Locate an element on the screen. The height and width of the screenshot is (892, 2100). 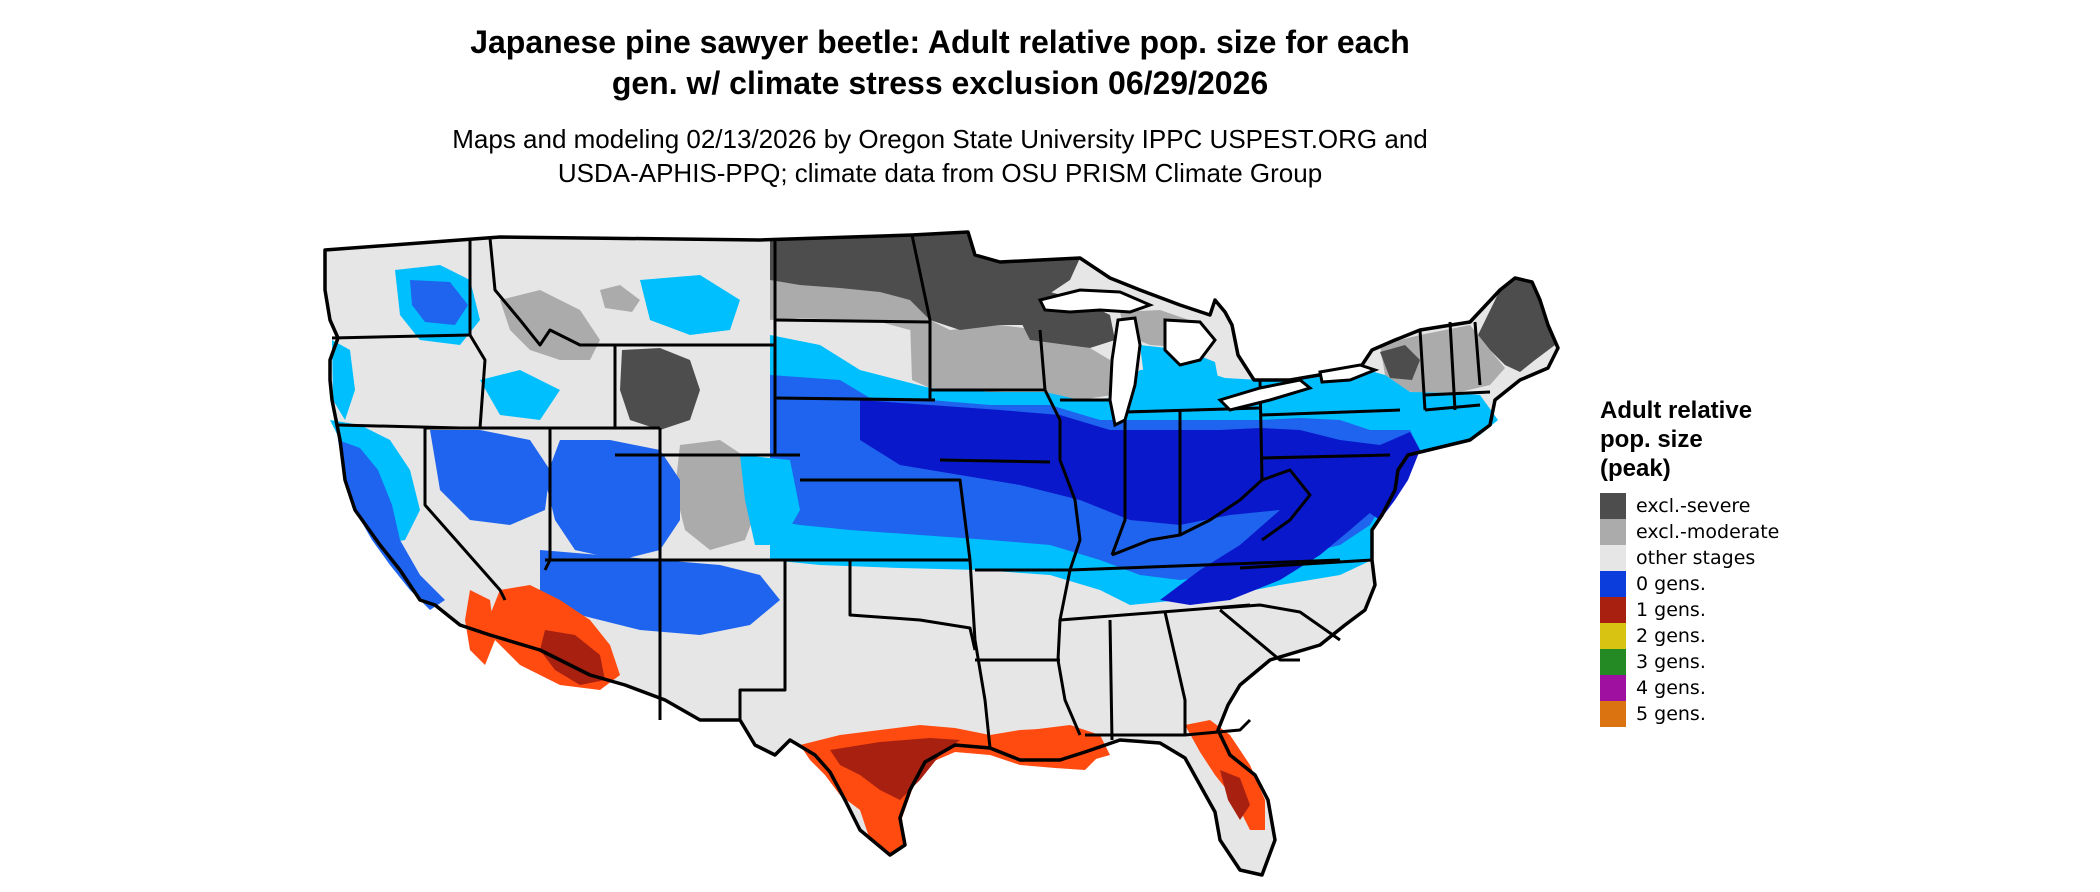
legend-item: 1 gens. is located at coordinates (1720, 610).